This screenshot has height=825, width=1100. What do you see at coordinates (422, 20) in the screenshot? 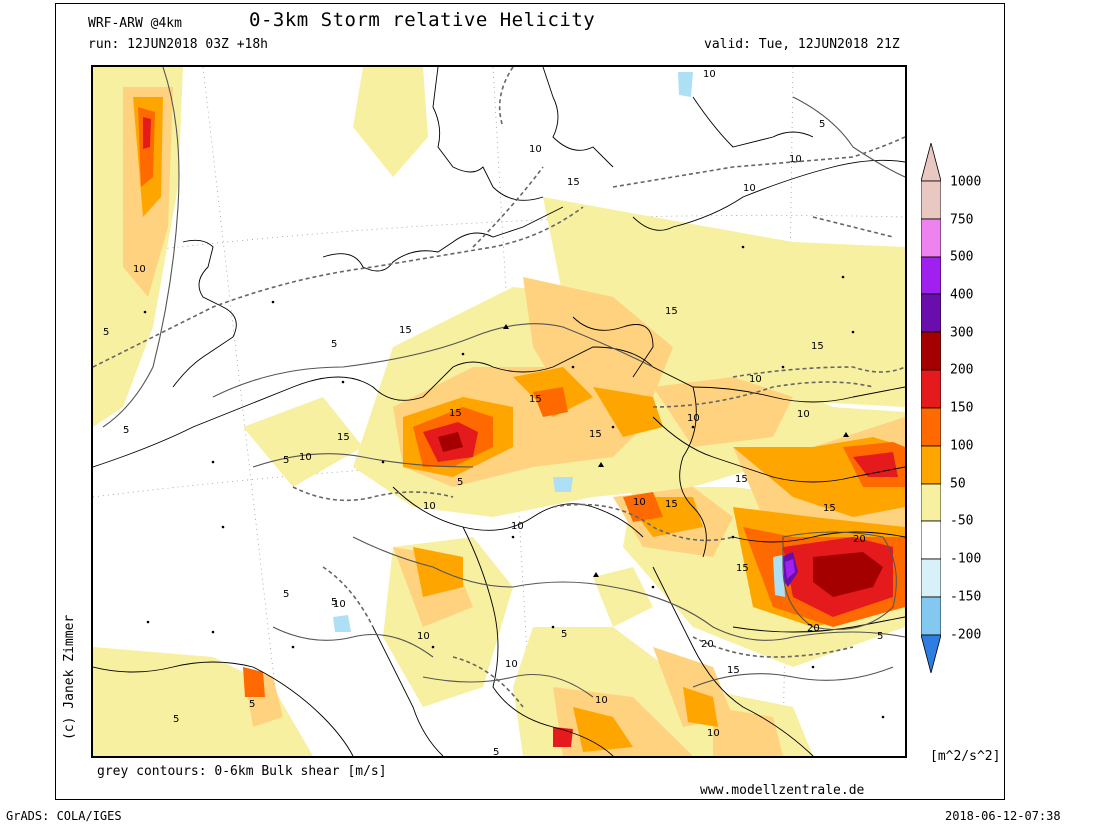
I see `chart-title: 0-3km Storm relative Helicity` at bounding box center [422, 20].